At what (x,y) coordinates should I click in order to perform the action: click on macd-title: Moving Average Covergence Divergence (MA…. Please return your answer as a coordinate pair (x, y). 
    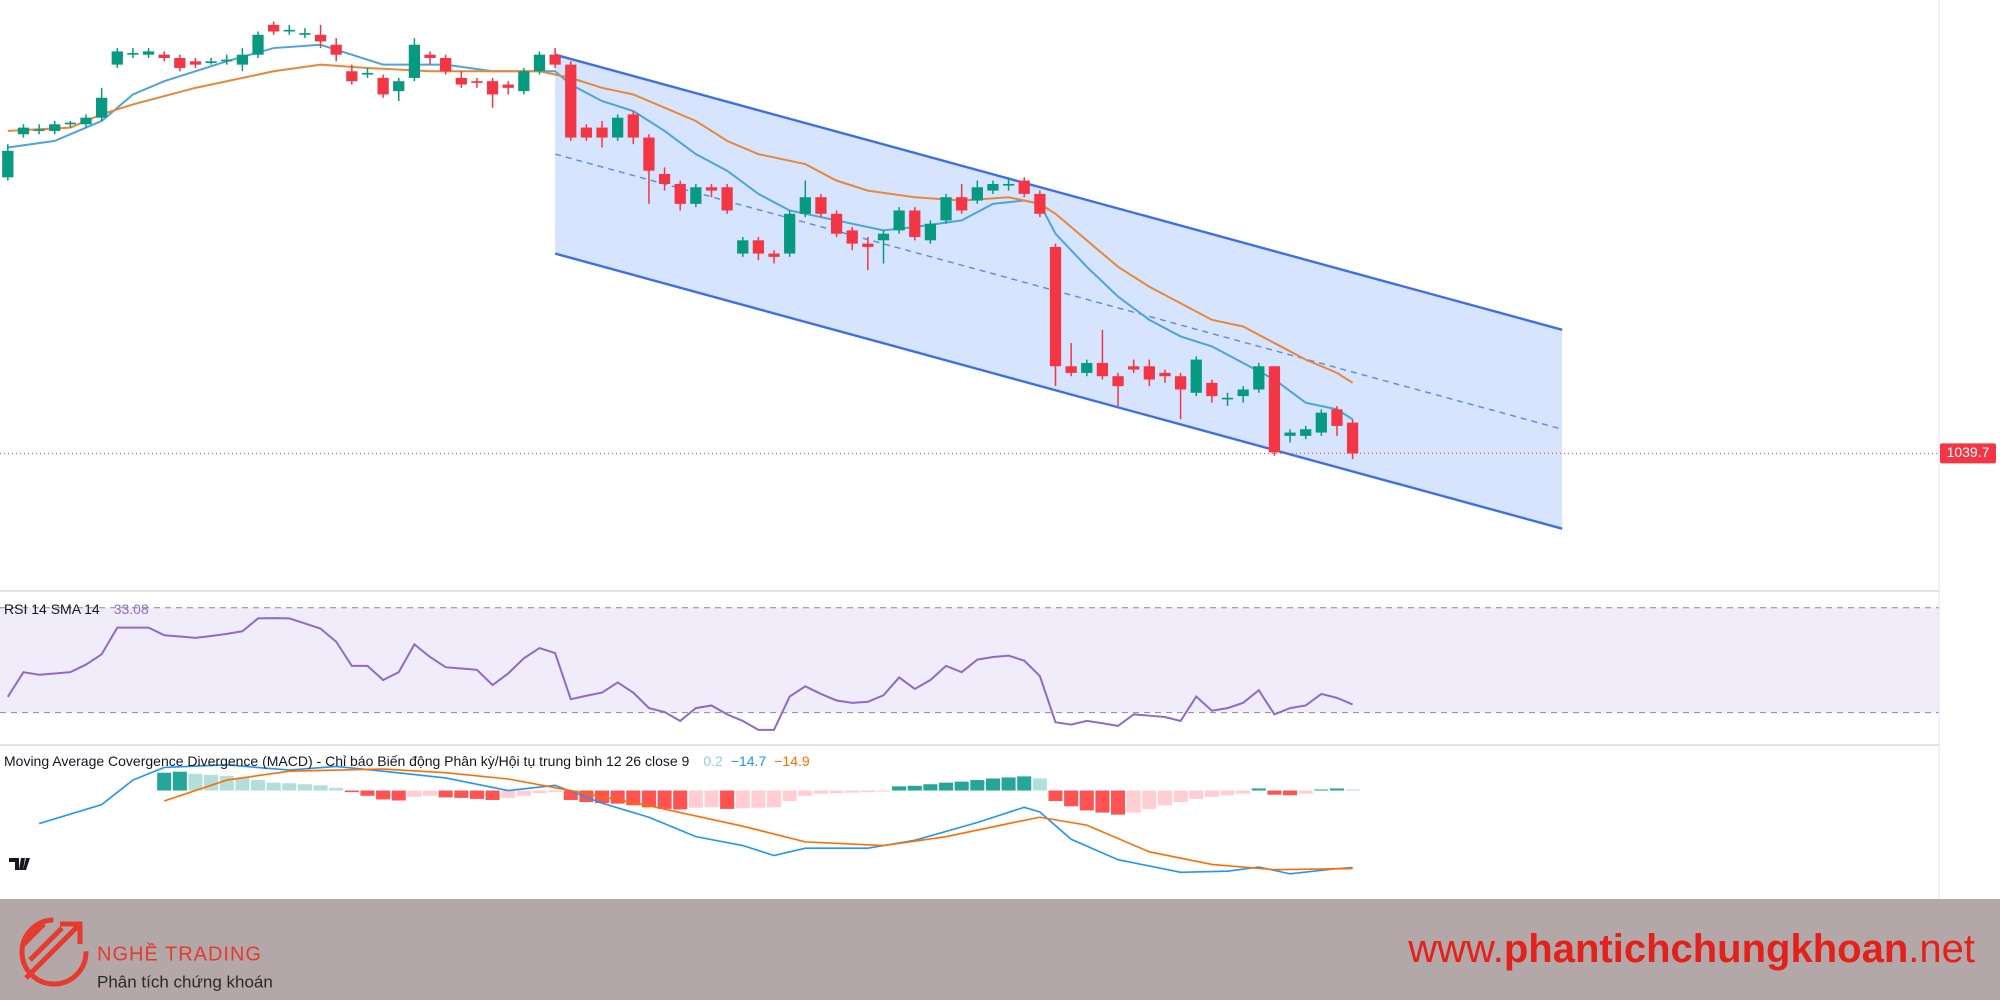
    Looking at the image, I should click on (347, 761).